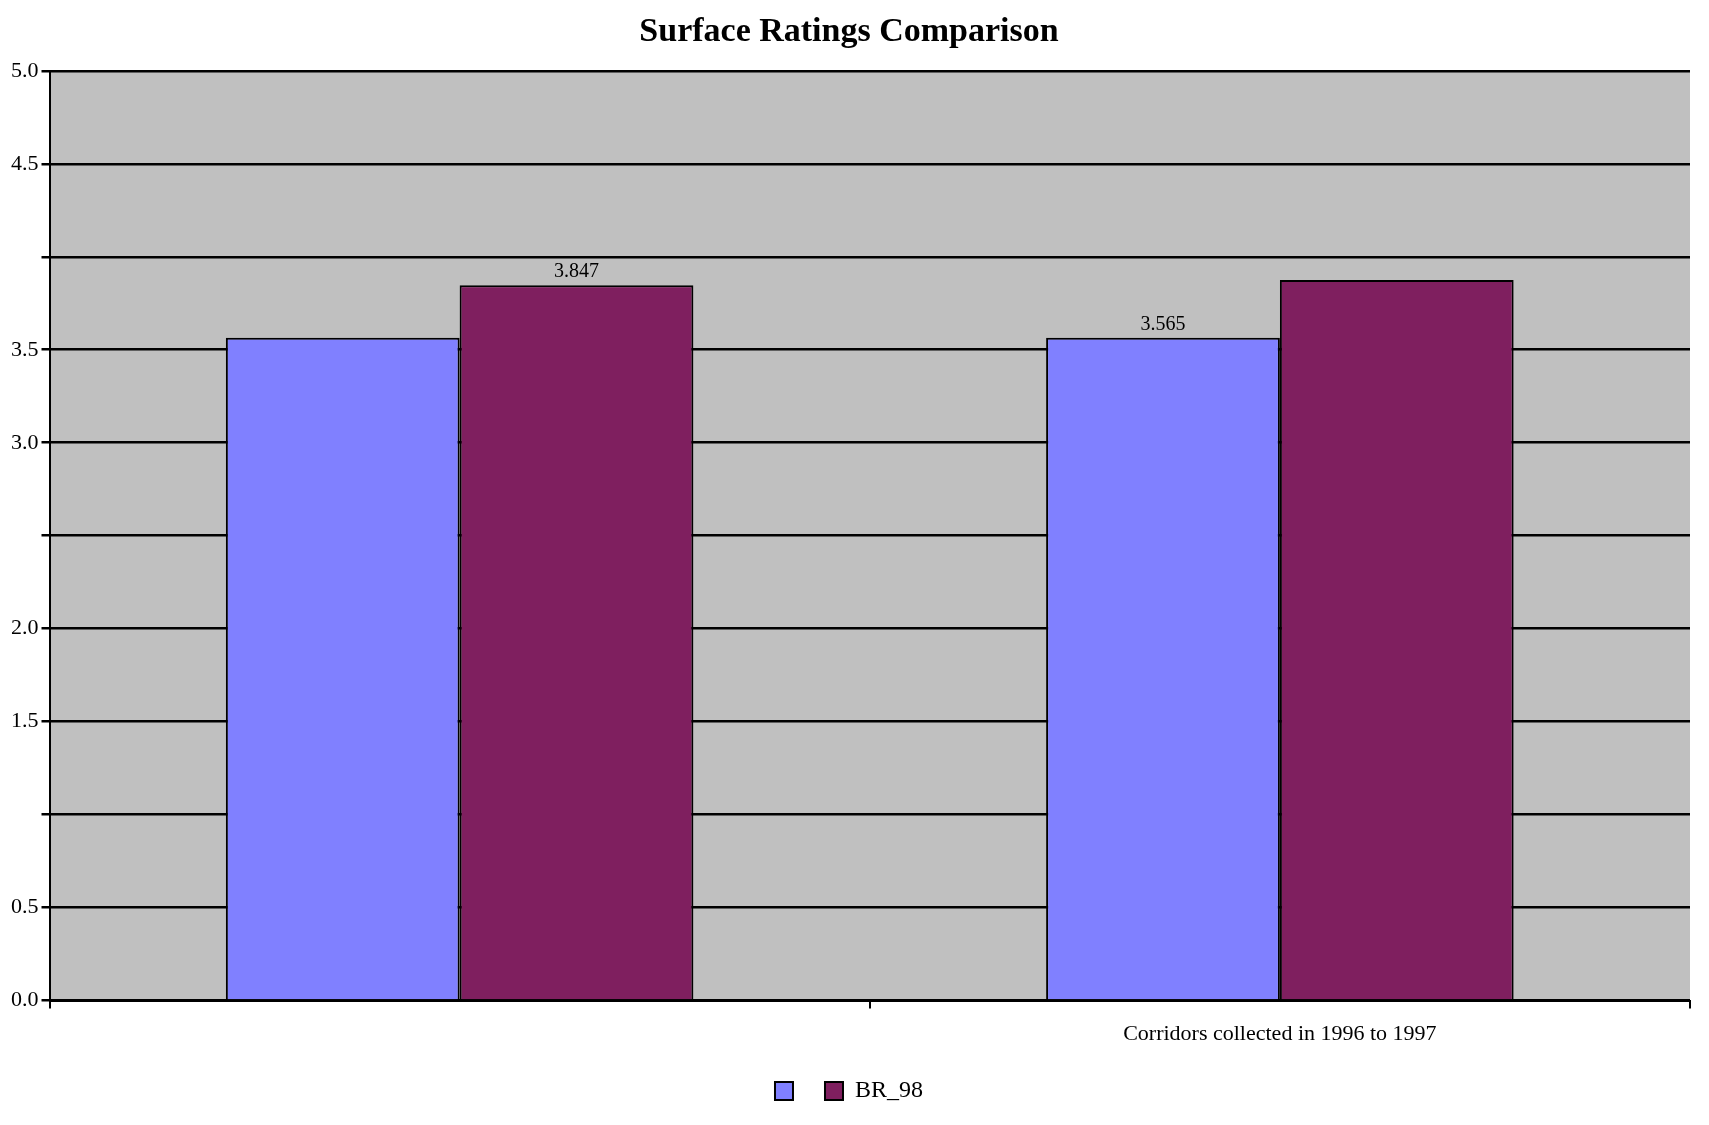 This screenshot has height=1125, width=1709. Describe the element at coordinates (1280, 1032) in the screenshot. I see `x-tick-label: Corridors collected in 1996 to 1997` at that location.